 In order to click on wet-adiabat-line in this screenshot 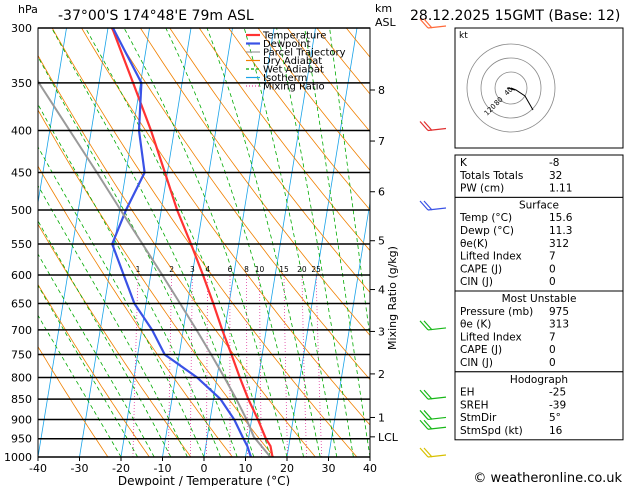, I will do `click(80, 385)`.